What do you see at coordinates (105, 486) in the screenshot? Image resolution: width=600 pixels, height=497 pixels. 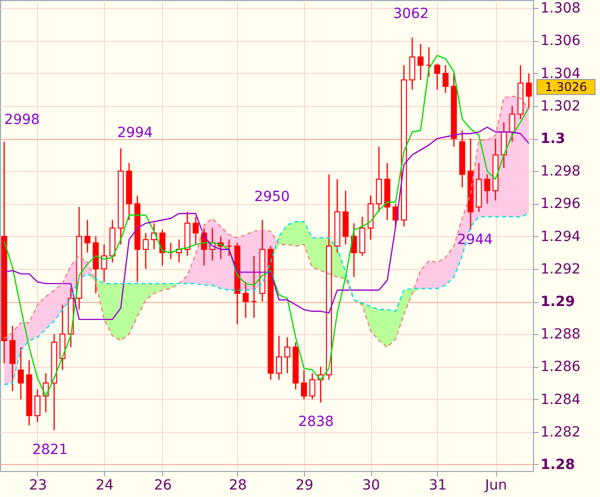 I see `x-tick-label: 24` at bounding box center [105, 486].